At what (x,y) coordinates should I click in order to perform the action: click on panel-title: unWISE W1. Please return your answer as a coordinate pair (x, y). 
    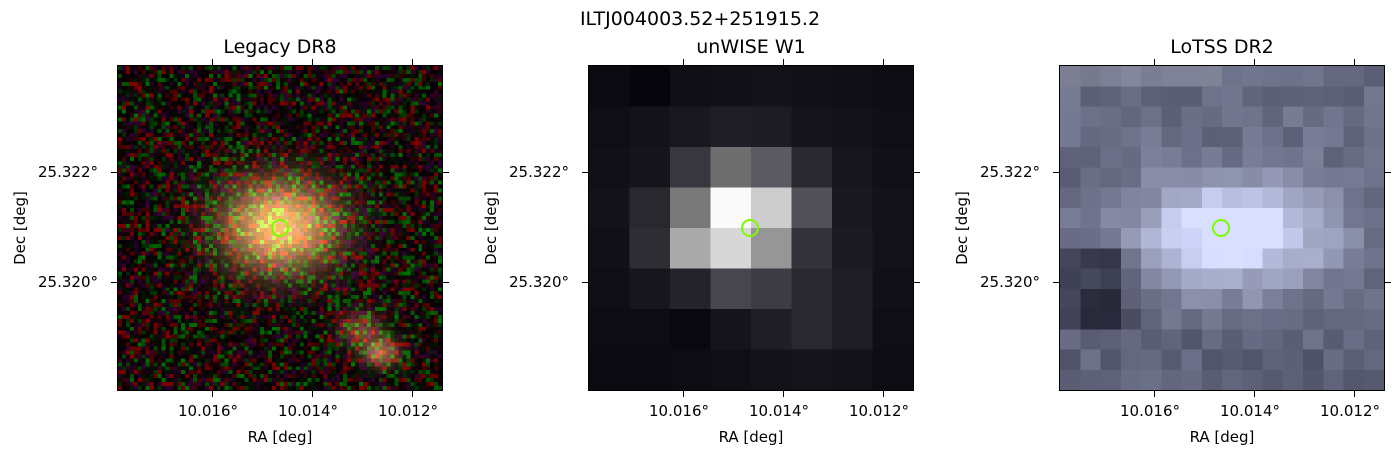
    Looking at the image, I should click on (751, 47).